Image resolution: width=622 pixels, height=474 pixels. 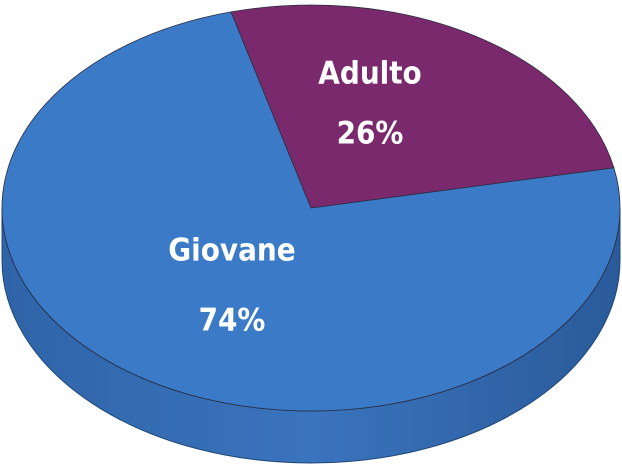 I want to click on slice-value-label: 26%, so click(x=370, y=134).